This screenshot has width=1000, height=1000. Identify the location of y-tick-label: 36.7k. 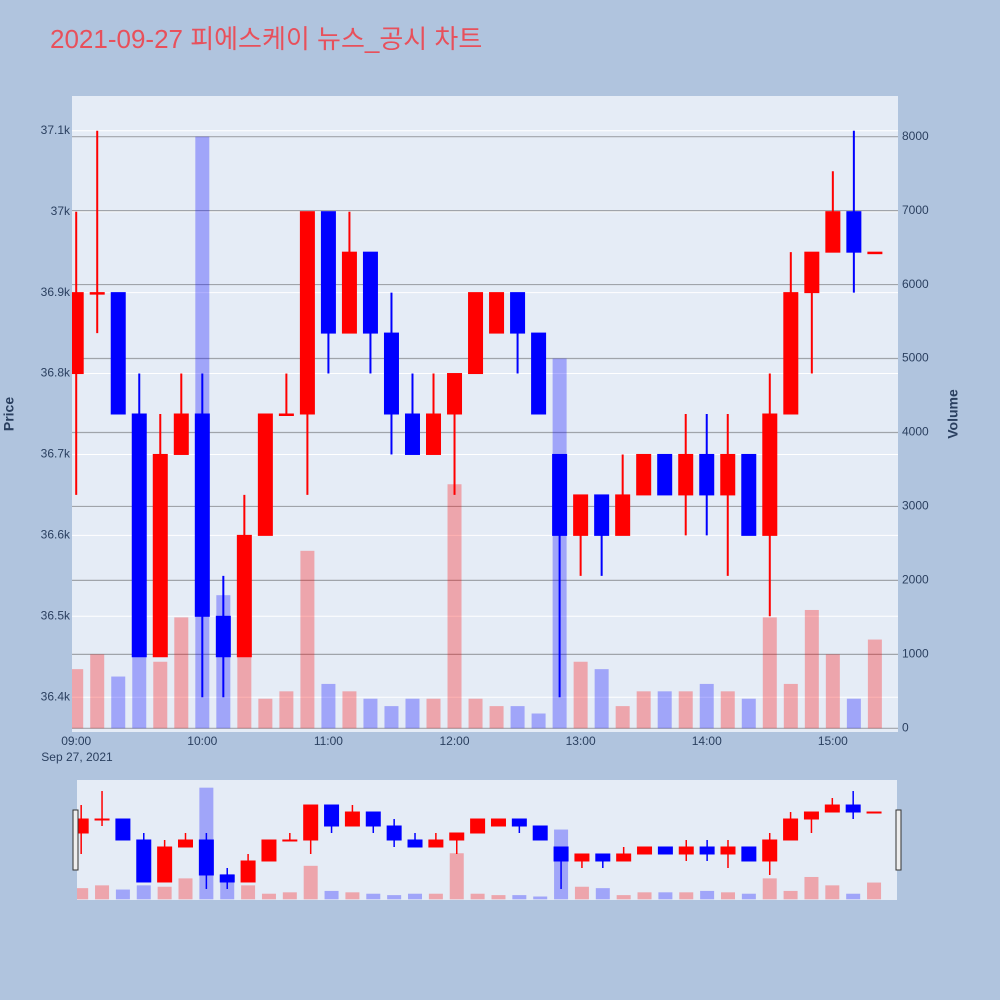
(56, 454).